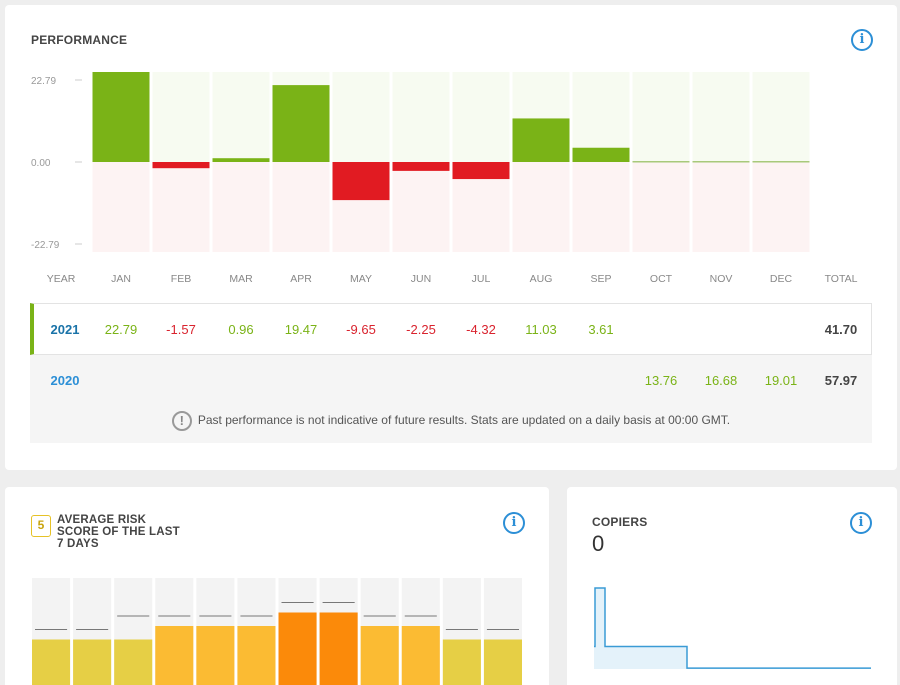 This screenshot has width=900, height=685. Describe the element at coordinates (121, 279) in the screenshot. I see `column-header: JAN` at that location.